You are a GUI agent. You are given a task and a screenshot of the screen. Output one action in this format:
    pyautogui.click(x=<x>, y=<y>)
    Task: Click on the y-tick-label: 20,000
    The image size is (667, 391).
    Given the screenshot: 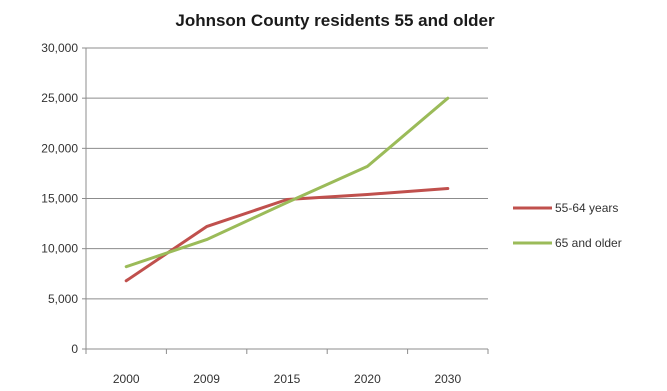 What is the action you would take?
    pyautogui.click(x=59, y=148)
    